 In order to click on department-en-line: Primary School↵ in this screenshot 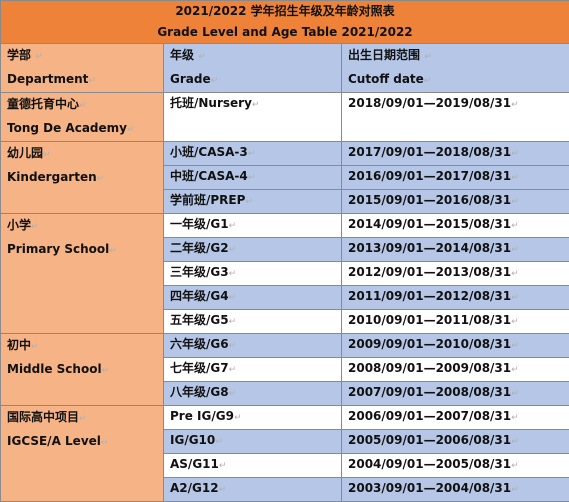, I will do `click(82, 250)`.